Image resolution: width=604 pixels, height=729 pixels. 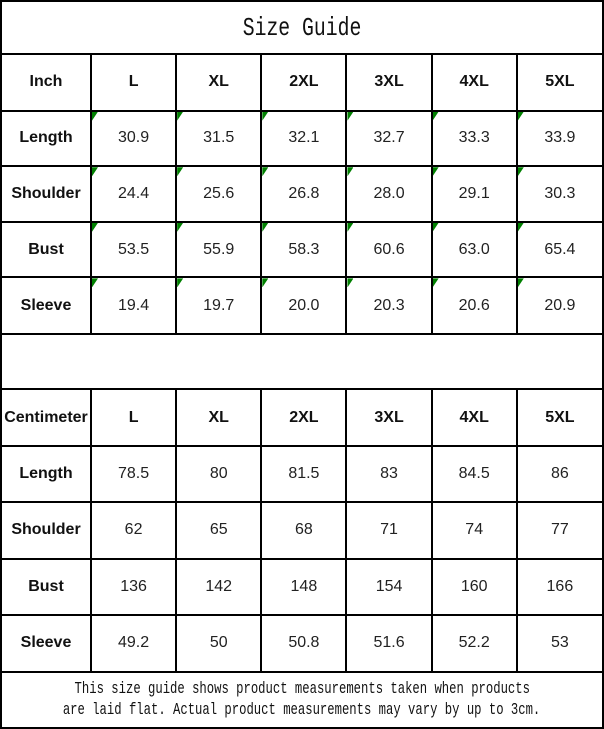 I want to click on inch-size-header: 2XL, so click(x=304, y=83).